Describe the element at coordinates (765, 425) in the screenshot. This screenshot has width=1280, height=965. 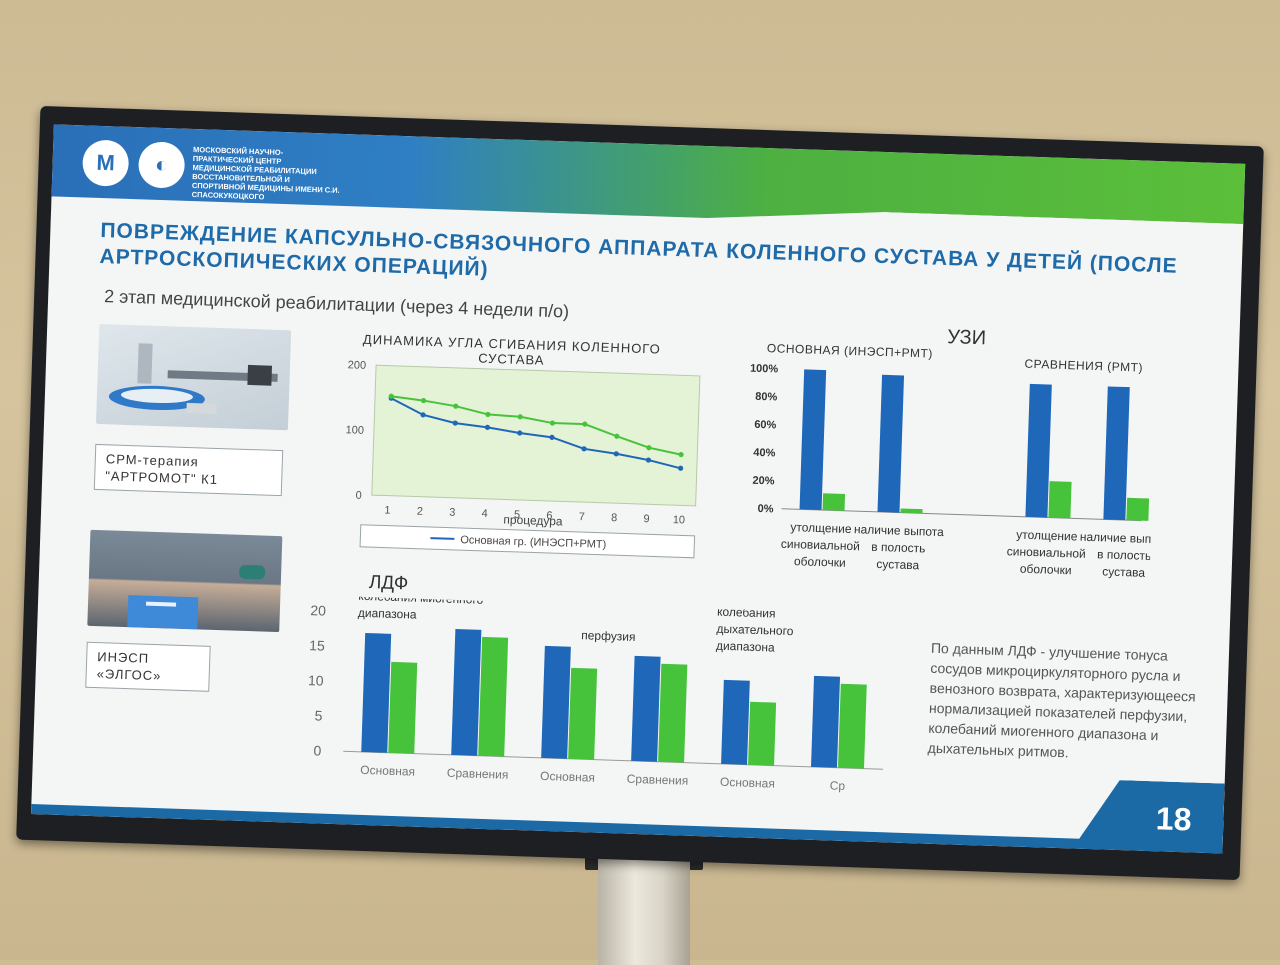
I see `y-tick-label: 60%` at that location.